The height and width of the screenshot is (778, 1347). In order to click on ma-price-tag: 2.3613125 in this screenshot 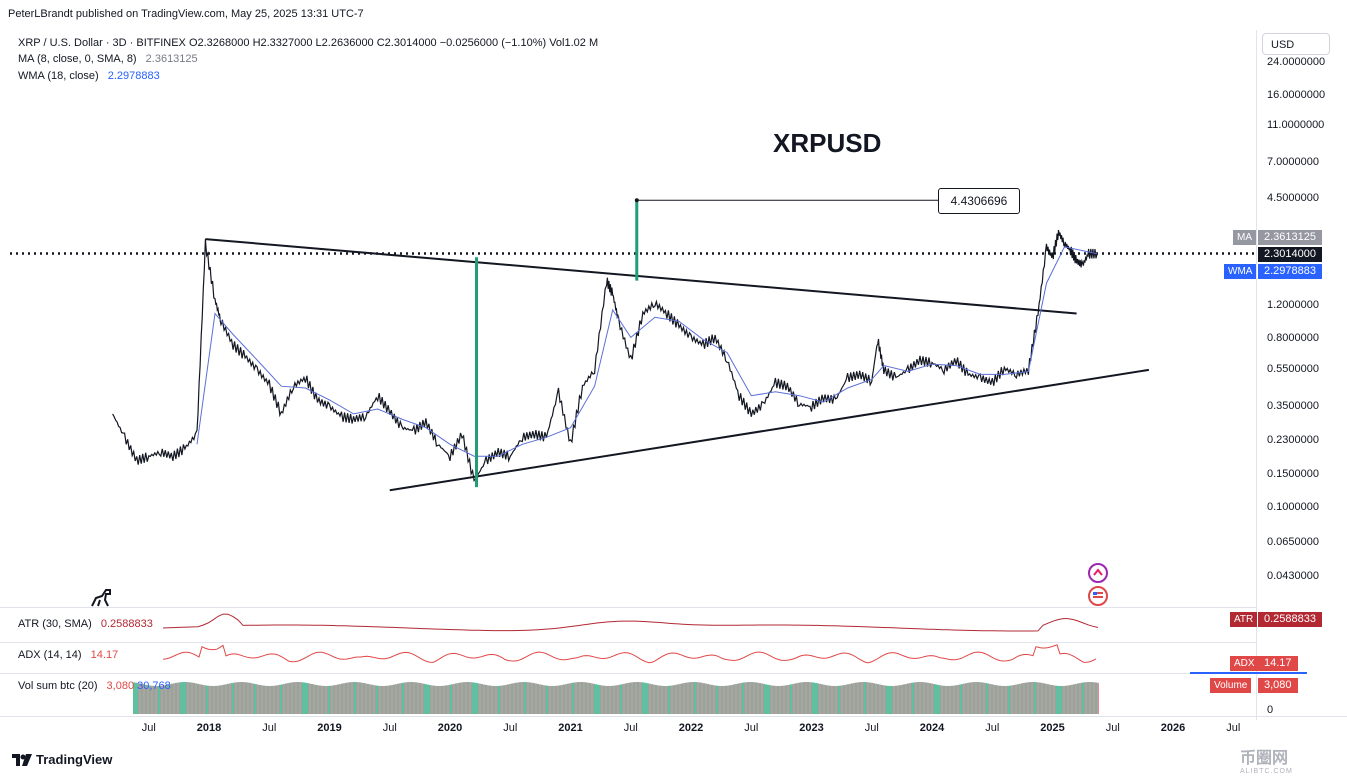, I will do `click(1290, 237)`.